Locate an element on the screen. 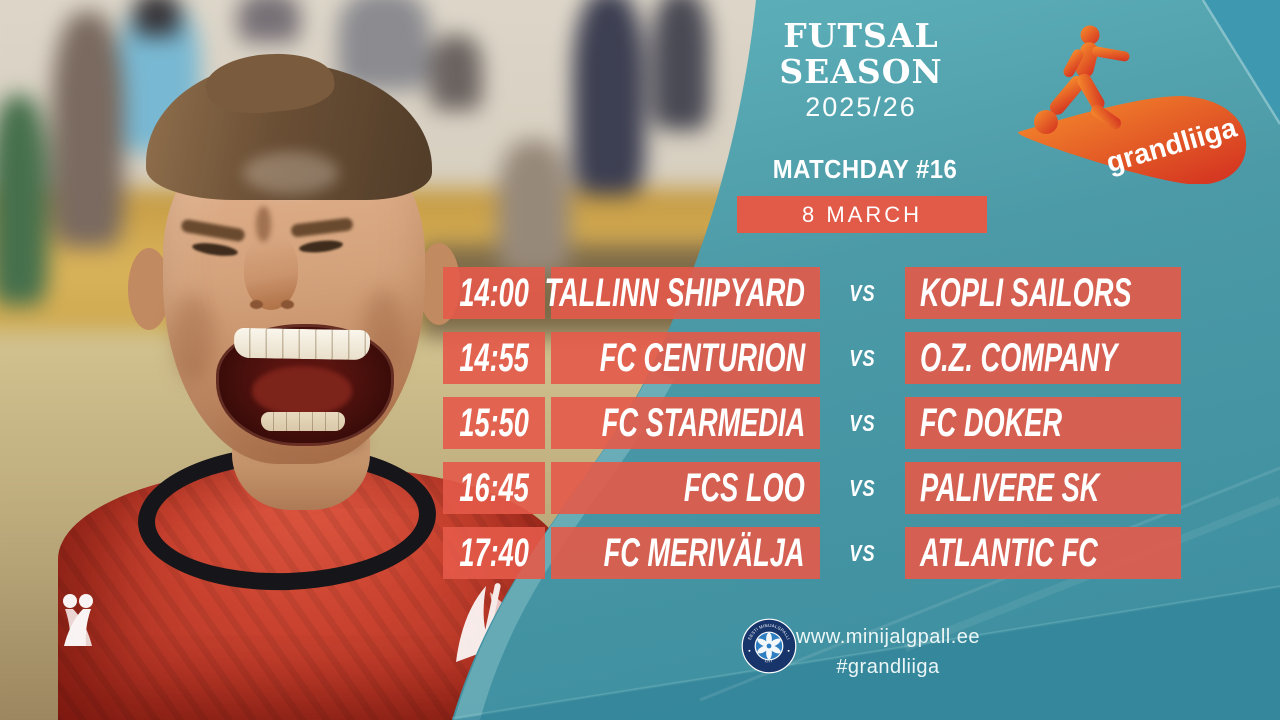  federation-badge: EESTI MINIJALGPALLI LIIT is located at coordinates (769, 646).